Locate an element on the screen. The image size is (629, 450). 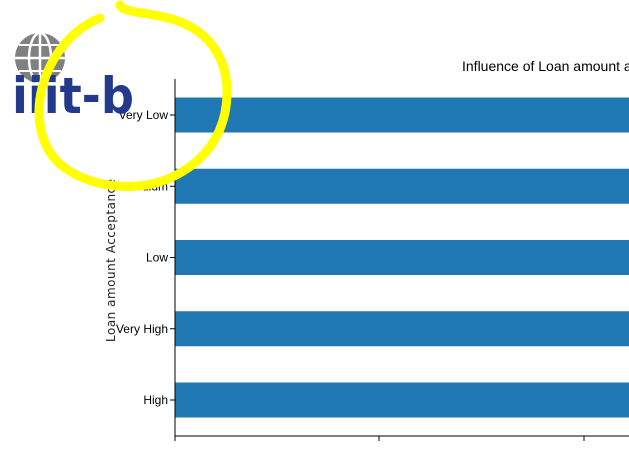
highlight-circle-annotation is located at coordinates (133, 95).